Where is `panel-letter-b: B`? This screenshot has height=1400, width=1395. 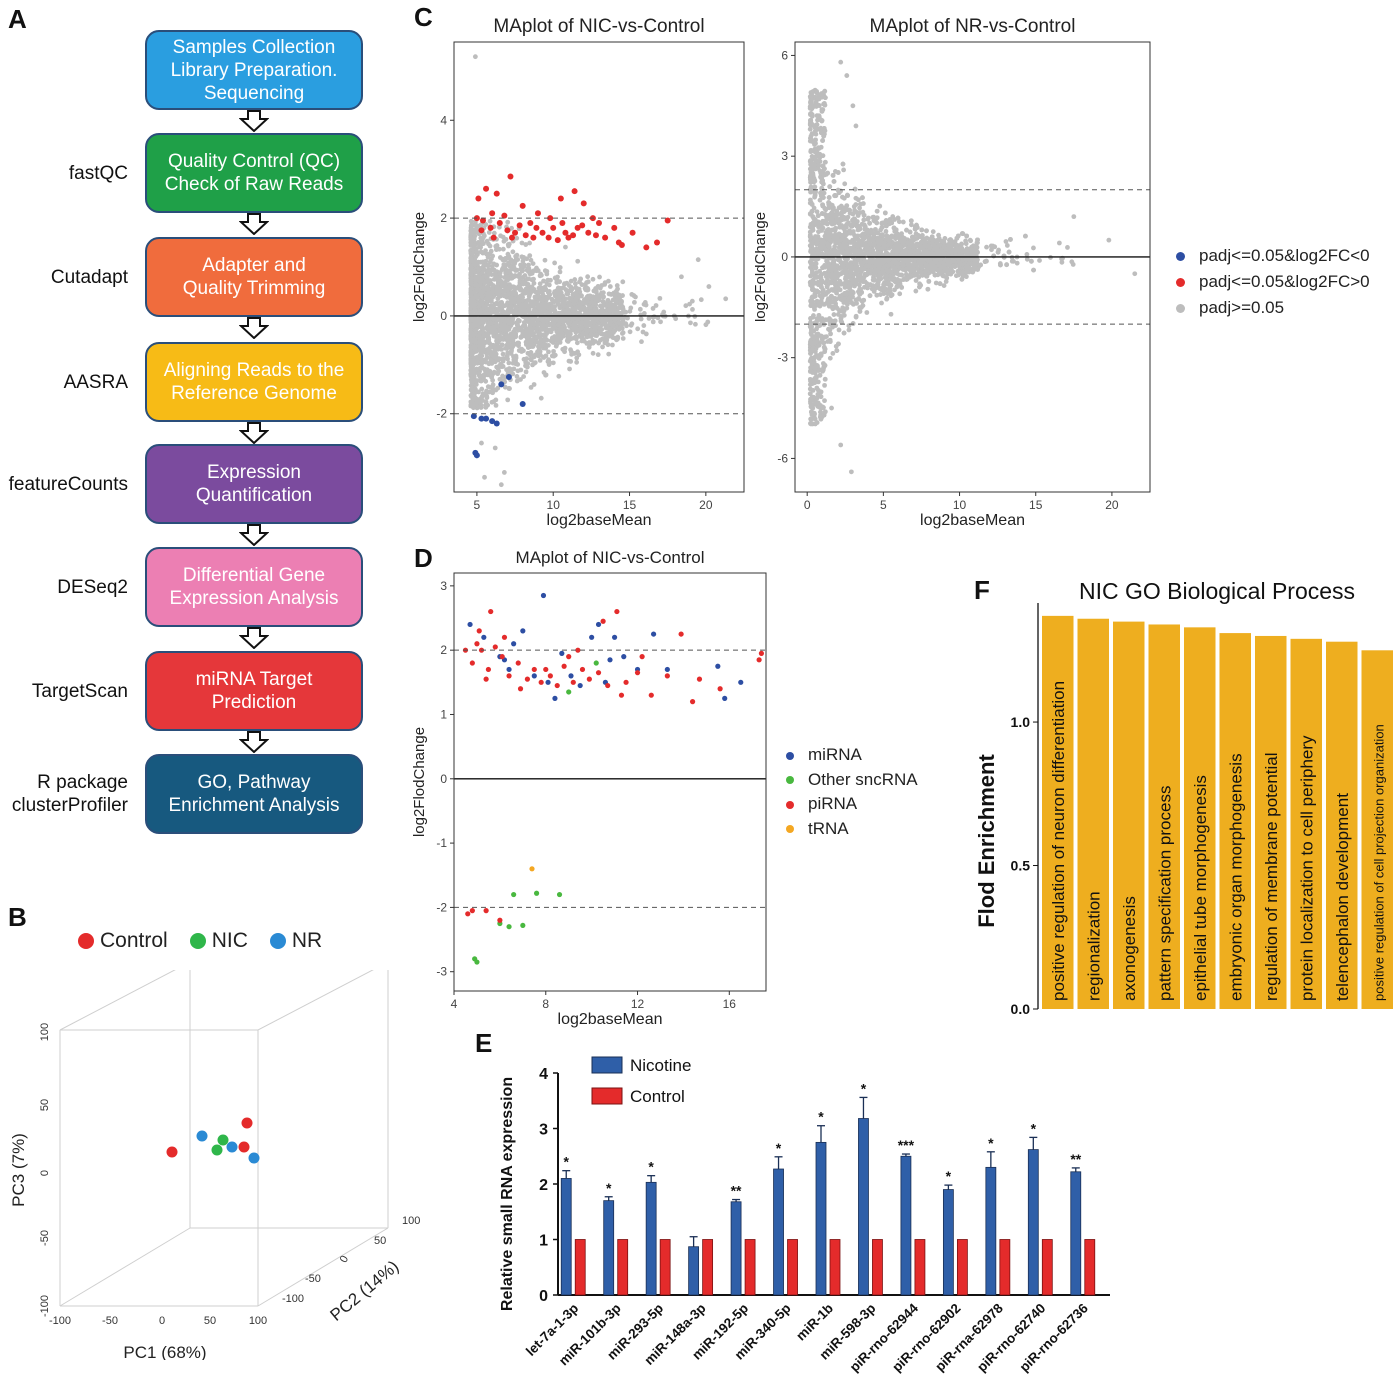
panel-letter-b: B is located at coordinates (17, 917).